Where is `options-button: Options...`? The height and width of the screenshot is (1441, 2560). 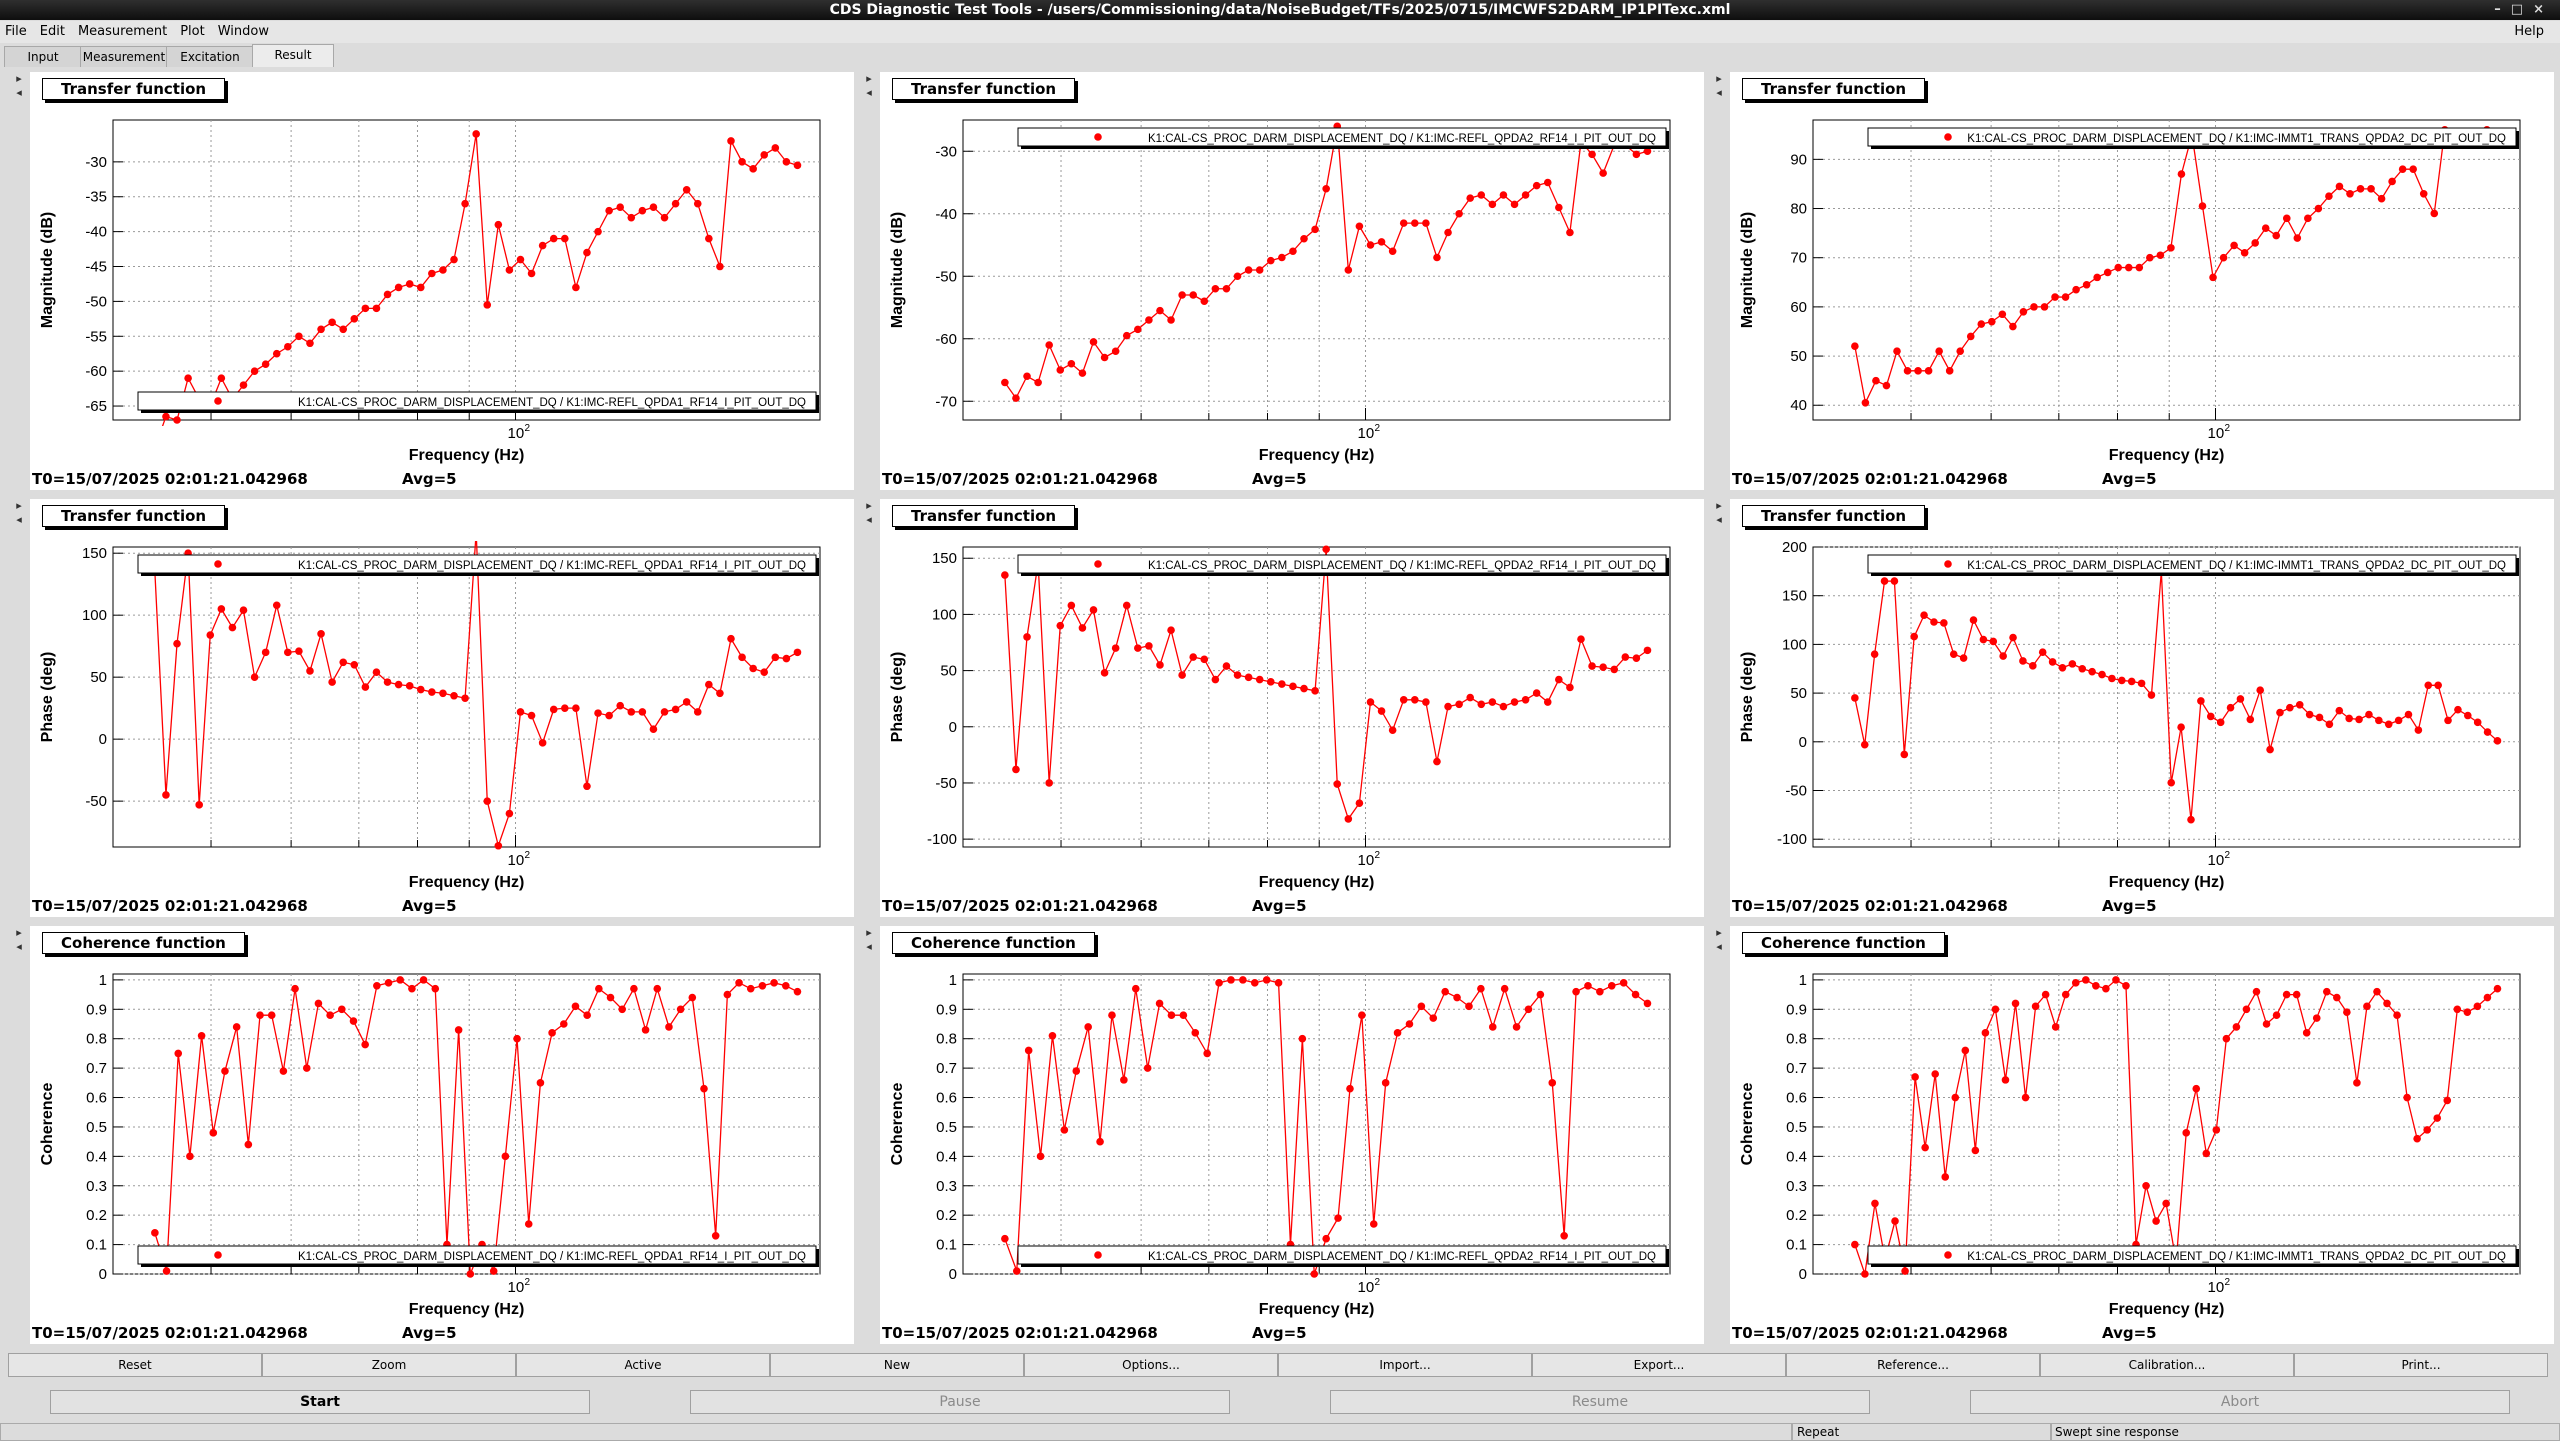
options-button: Options... is located at coordinates (1151, 1365).